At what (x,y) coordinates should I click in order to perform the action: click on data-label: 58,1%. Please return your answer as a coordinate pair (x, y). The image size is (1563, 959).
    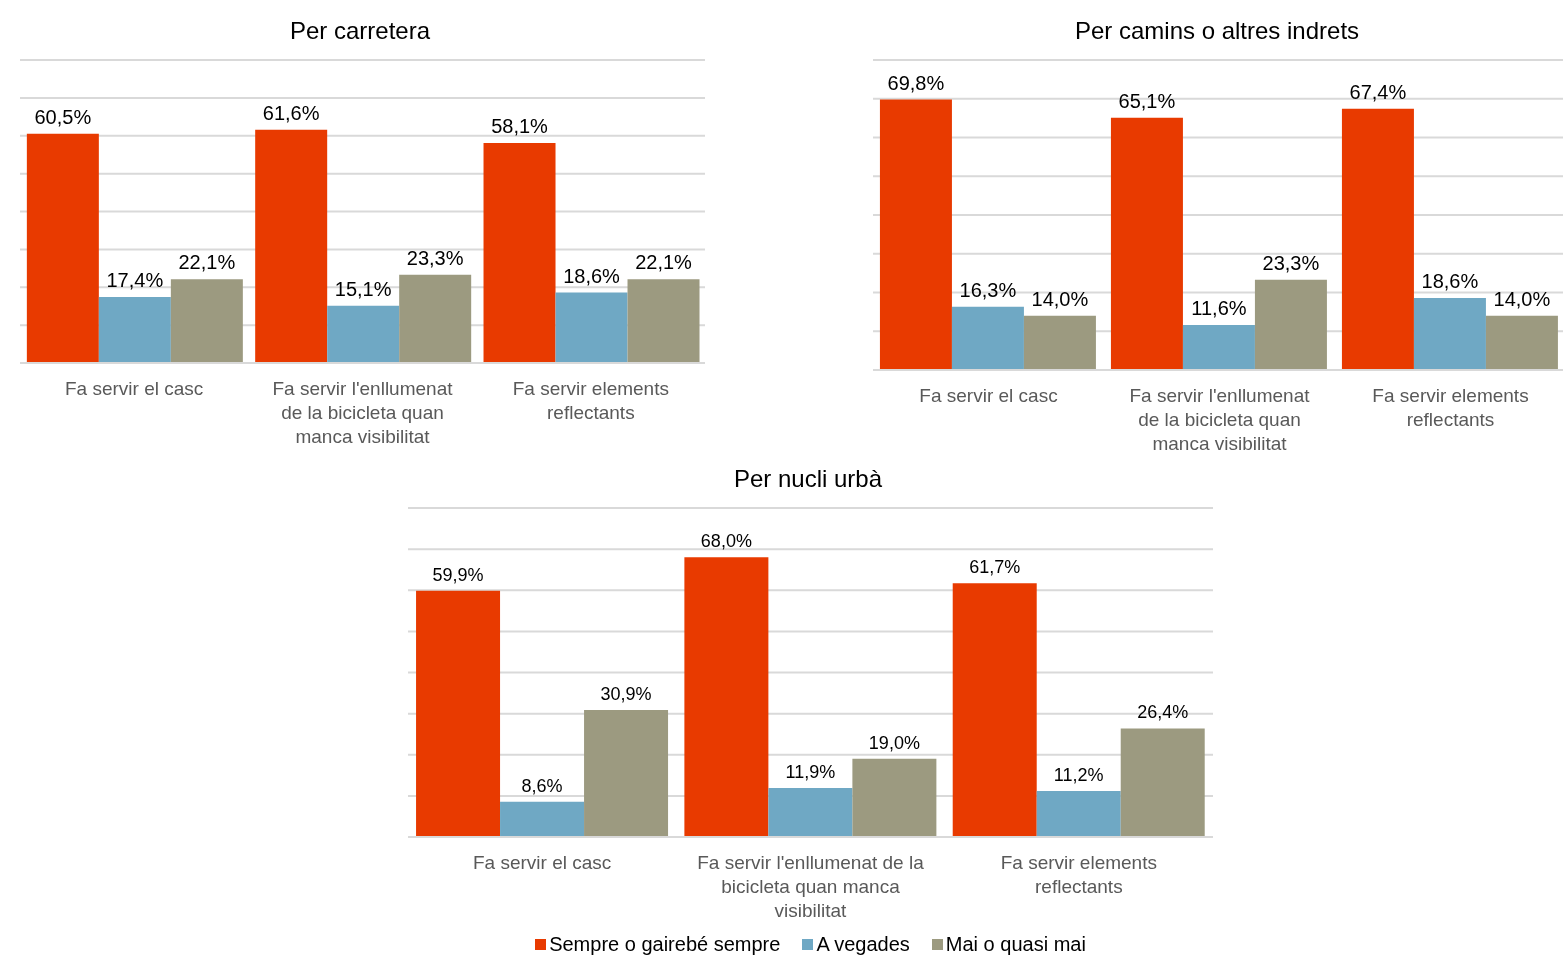
    Looking at the image, I should click on (520, 125).